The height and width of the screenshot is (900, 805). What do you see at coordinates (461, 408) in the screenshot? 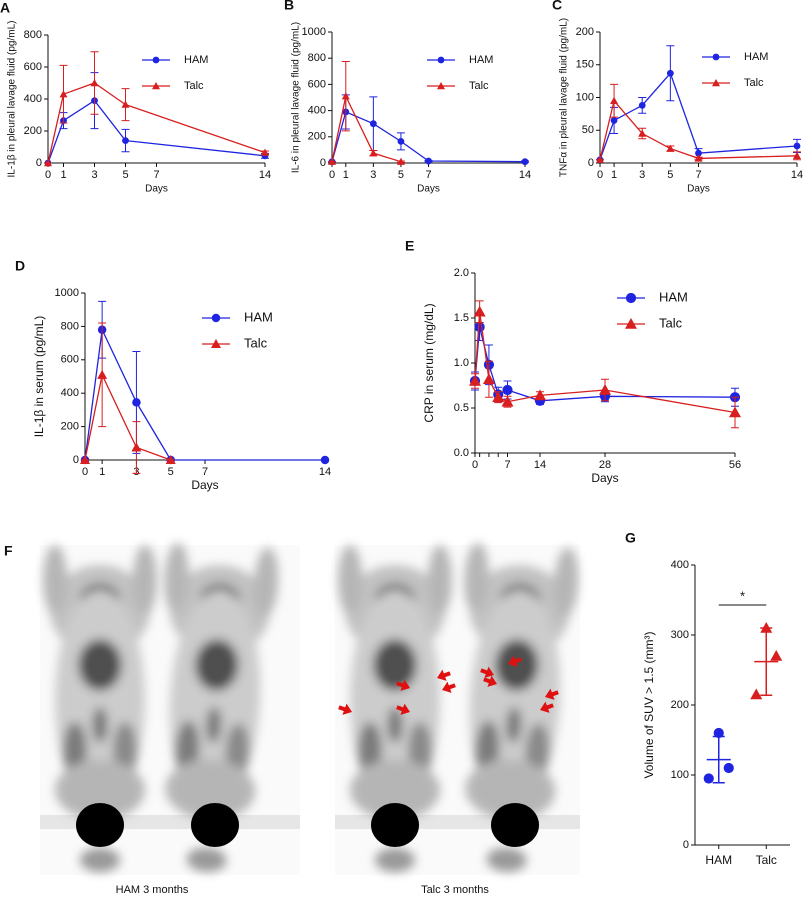
I see `y-tick-label: 0.5` at bounding box center [461, 408].